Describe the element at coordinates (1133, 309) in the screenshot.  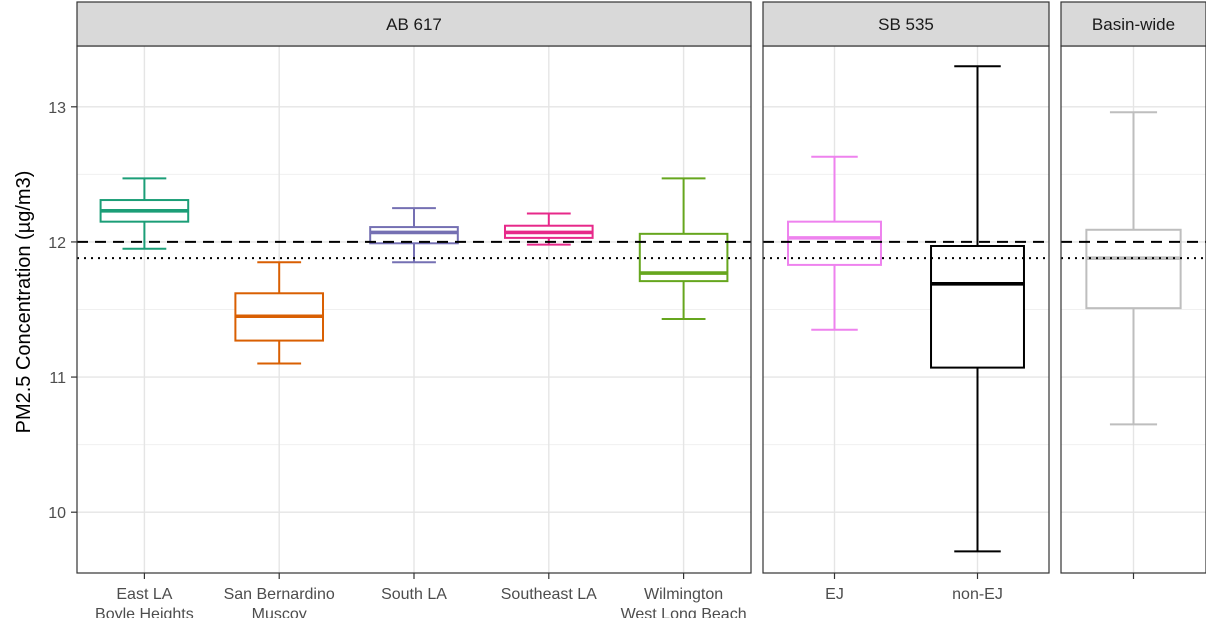
I see `panel-content` at that location.